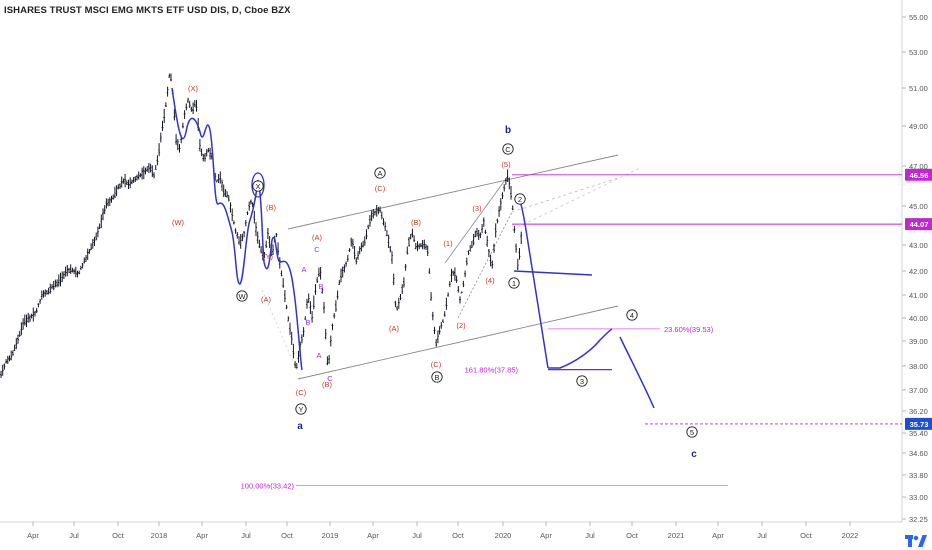 This screenshot has height=550, width=932. I want to click on time-tick-label: 2019, so click(330, 535).